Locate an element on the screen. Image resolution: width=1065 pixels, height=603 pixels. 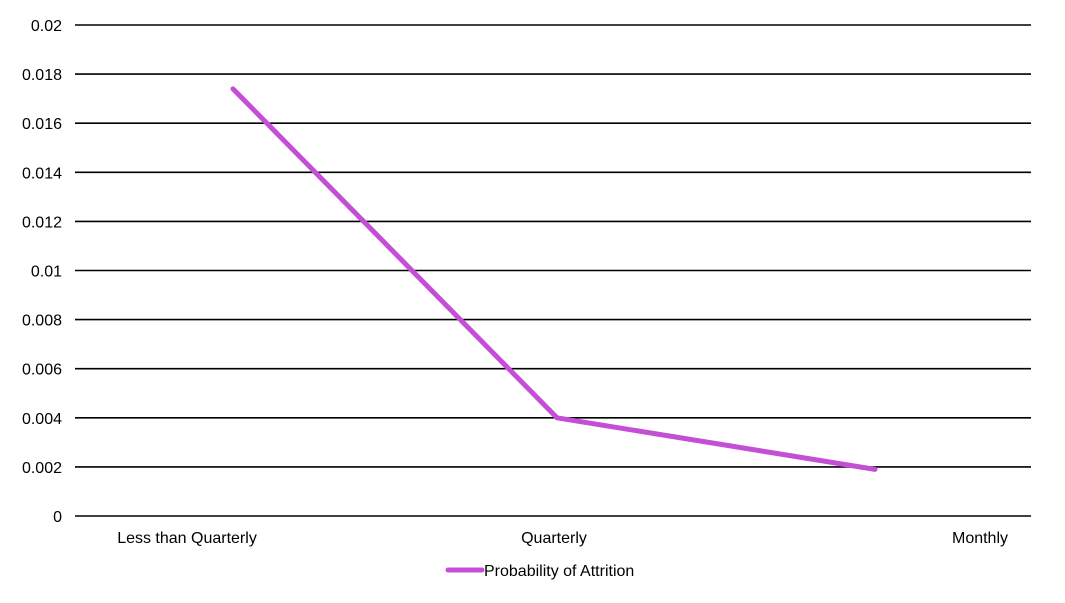
y-tick-label: 0.012 is located at coordinates (42, 222).